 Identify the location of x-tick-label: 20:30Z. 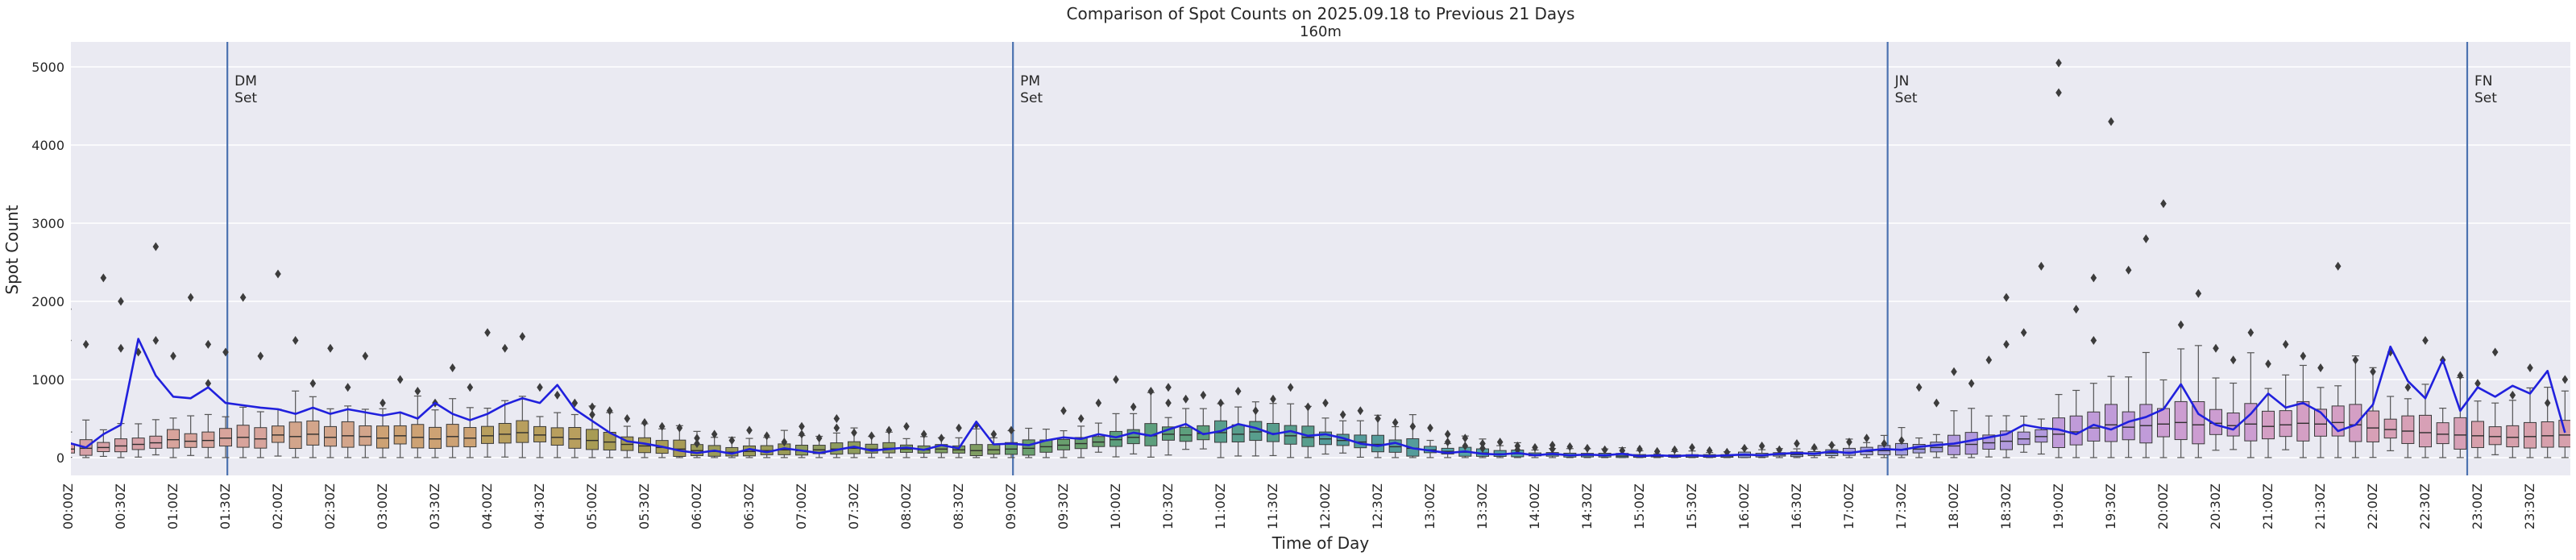
(2215, 506).